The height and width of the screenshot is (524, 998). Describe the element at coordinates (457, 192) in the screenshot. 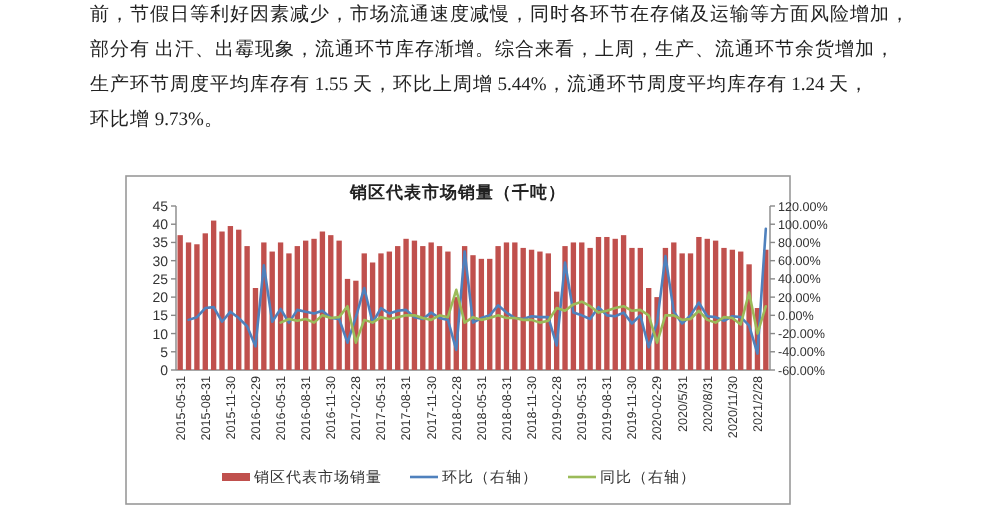

I see `chart-title: 销区代表市场销量（千吨）` at that location.